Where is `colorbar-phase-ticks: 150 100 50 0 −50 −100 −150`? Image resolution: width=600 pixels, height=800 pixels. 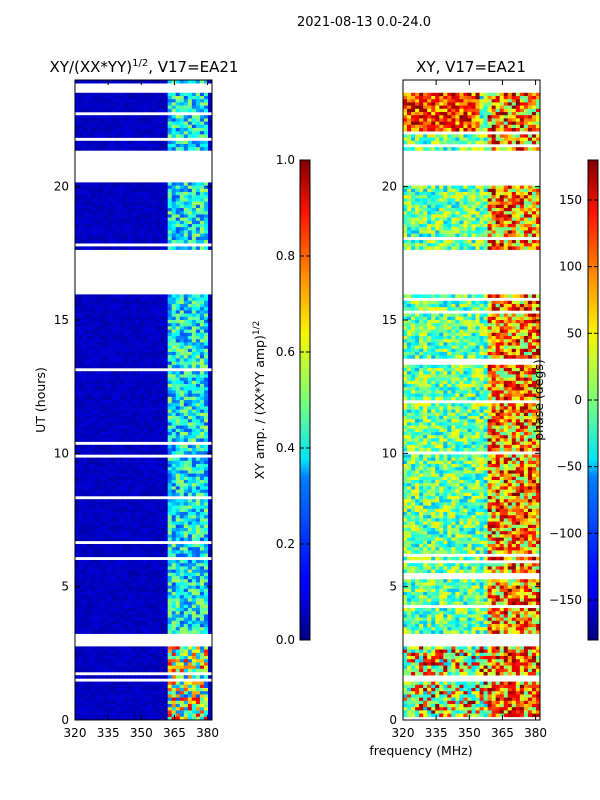 colorbar-phase-ticks: 150 100 50 0 −50 −100 −150 is located at coordinates (573, 400).